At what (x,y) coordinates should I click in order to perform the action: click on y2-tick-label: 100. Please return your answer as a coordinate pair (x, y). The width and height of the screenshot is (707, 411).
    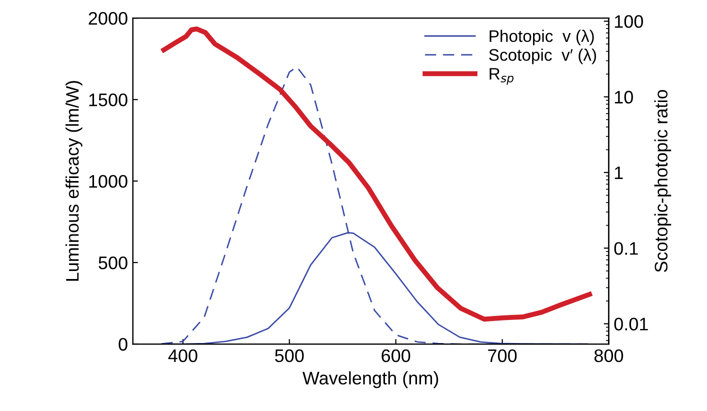
    Looking at the image, I should click on (629, 21).